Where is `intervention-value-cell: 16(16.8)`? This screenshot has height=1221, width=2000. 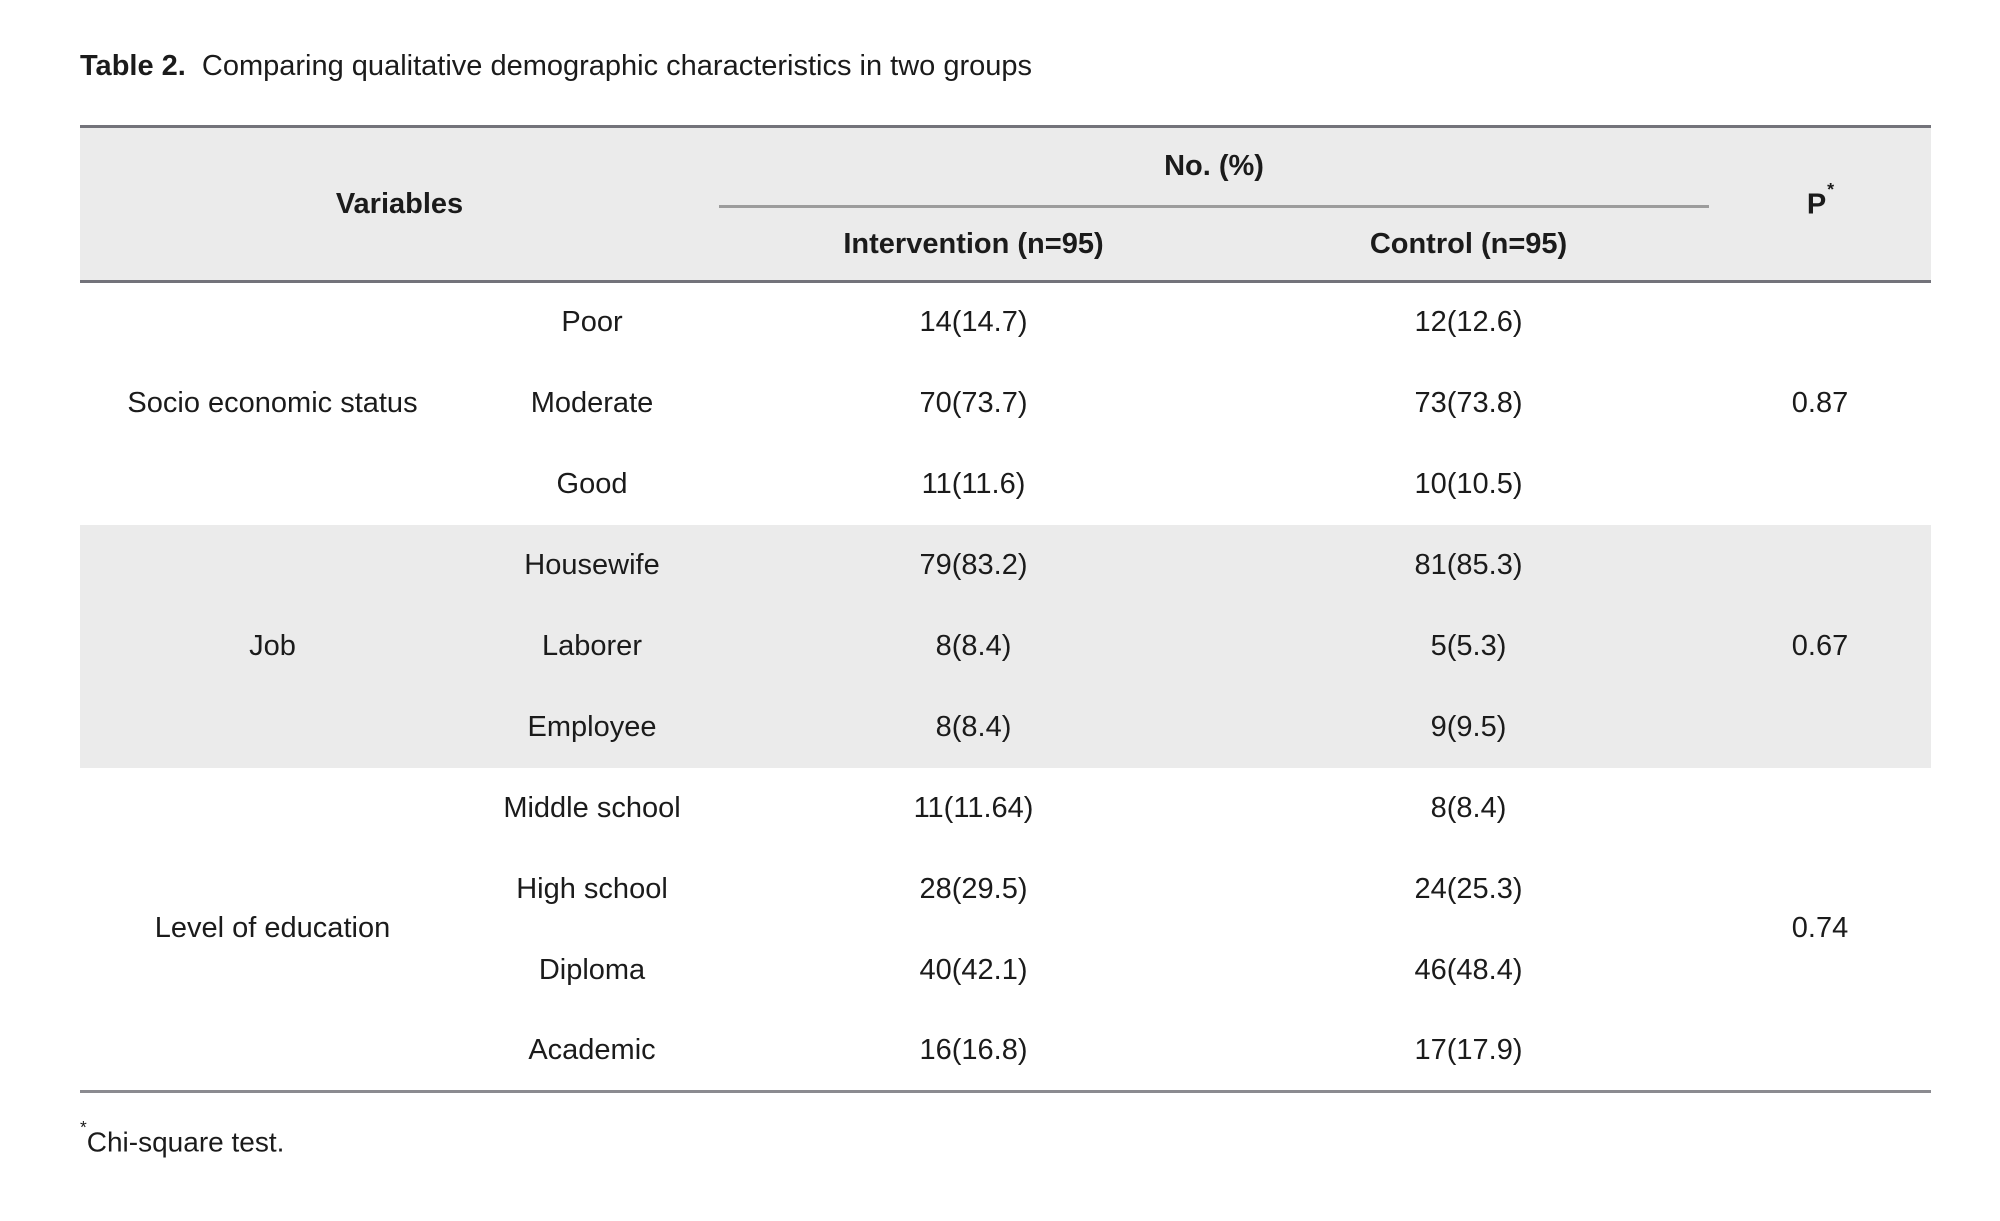 intervention-value-cell: 16(16.8) is located at coordinates (973, 1051).